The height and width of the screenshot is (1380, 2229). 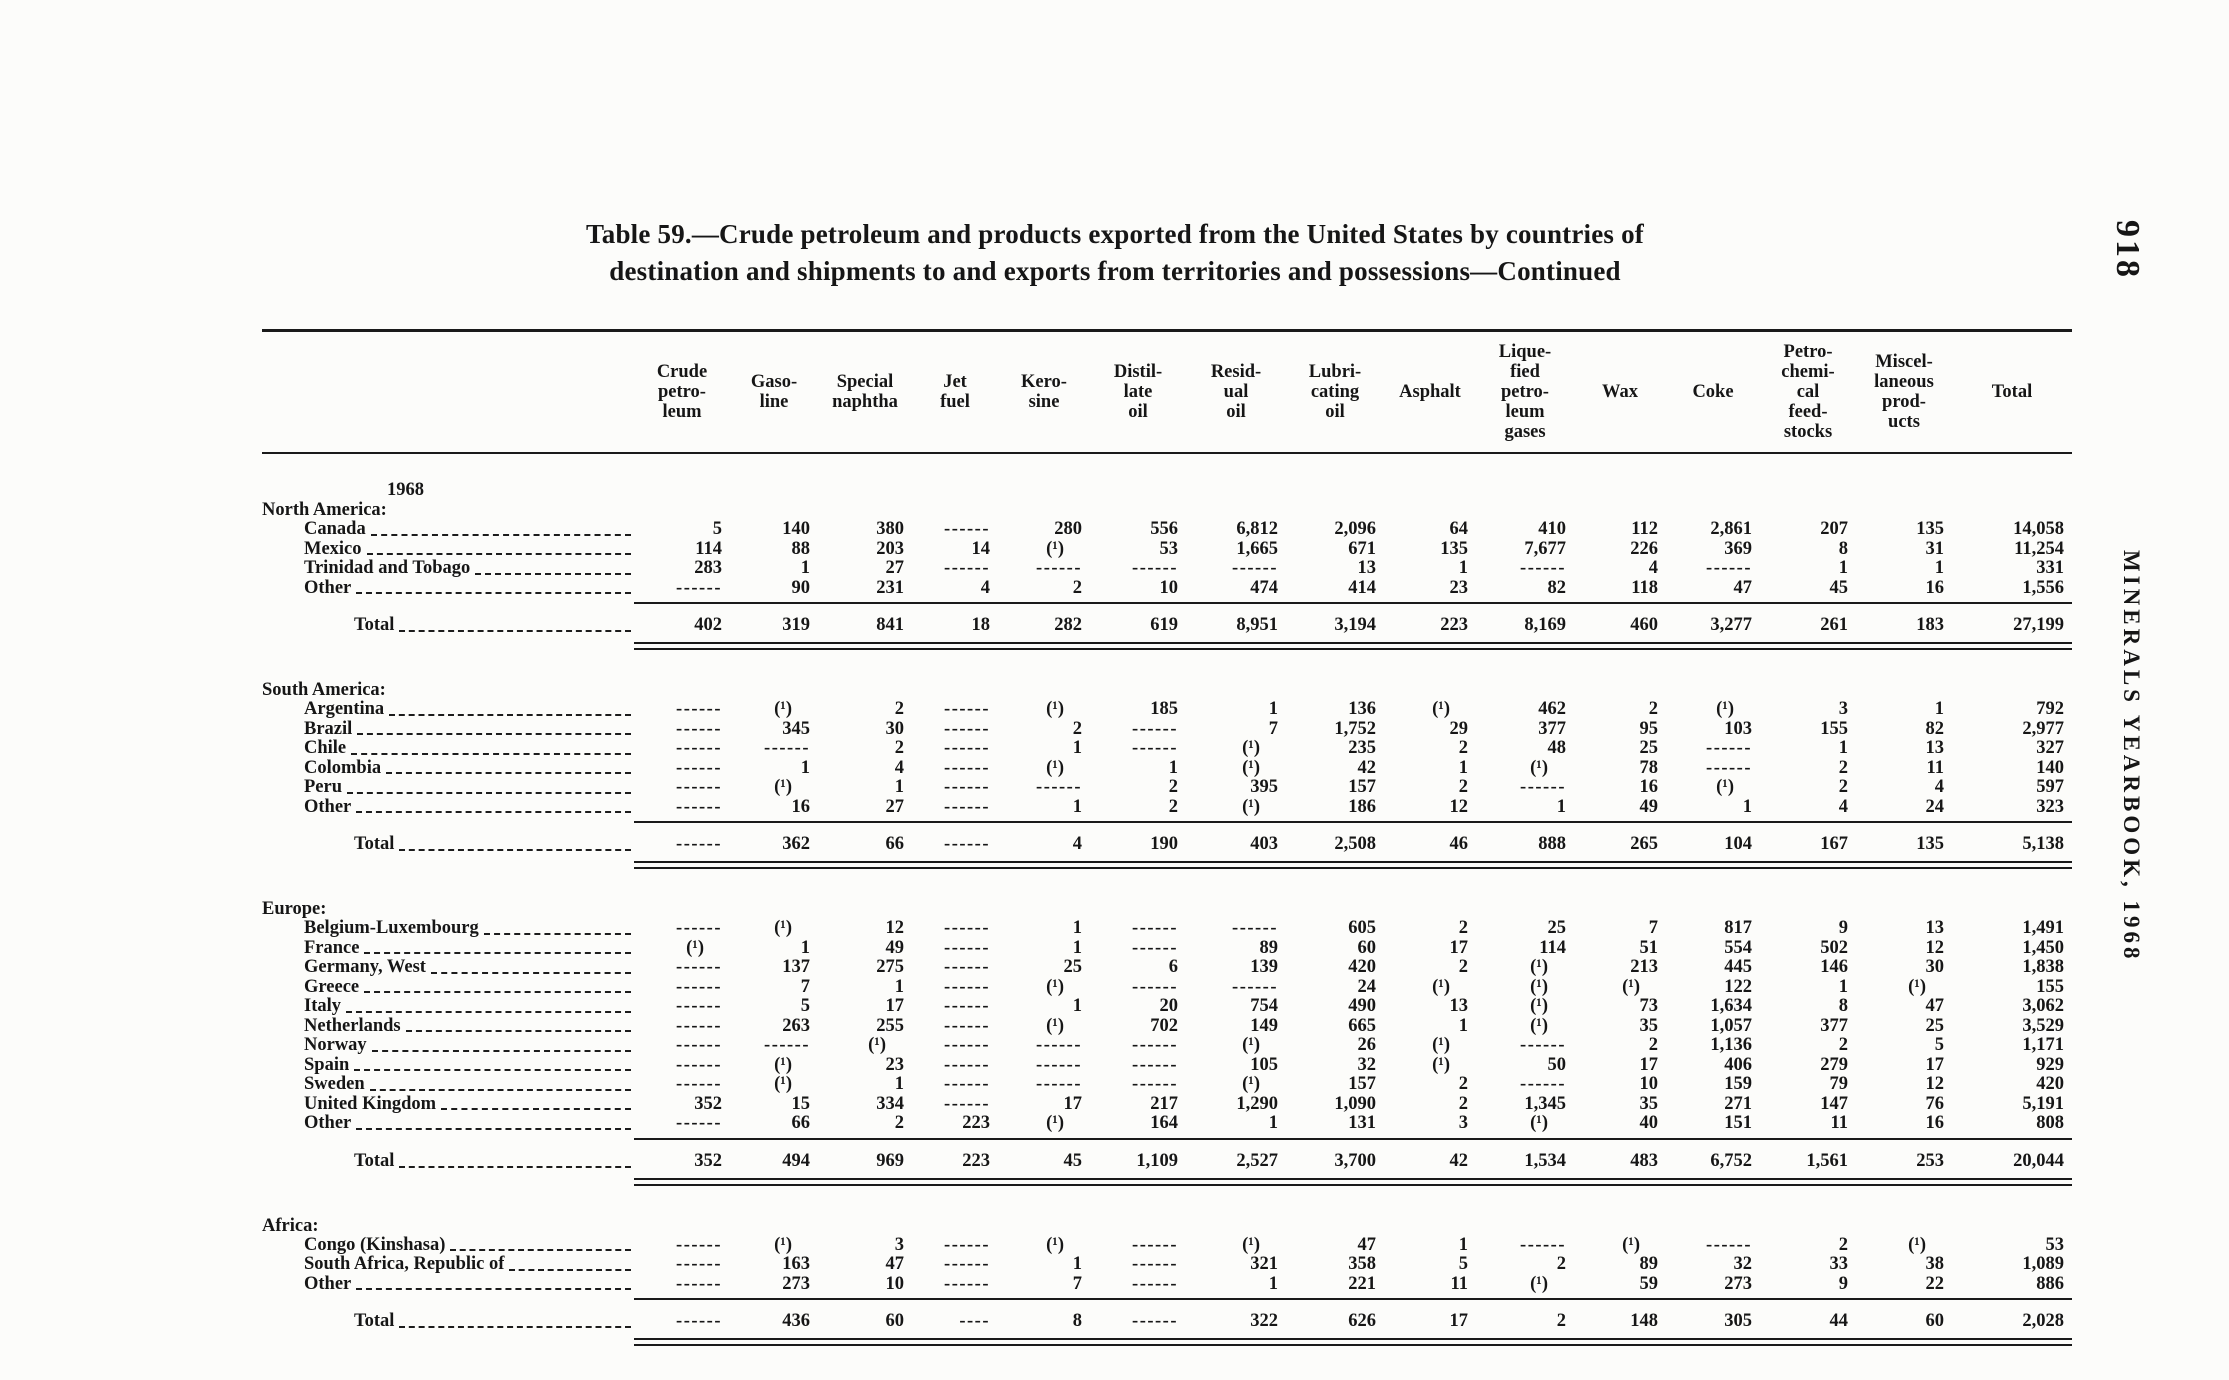 I want to click on row-label-text: France, so click(x=332, y=948).